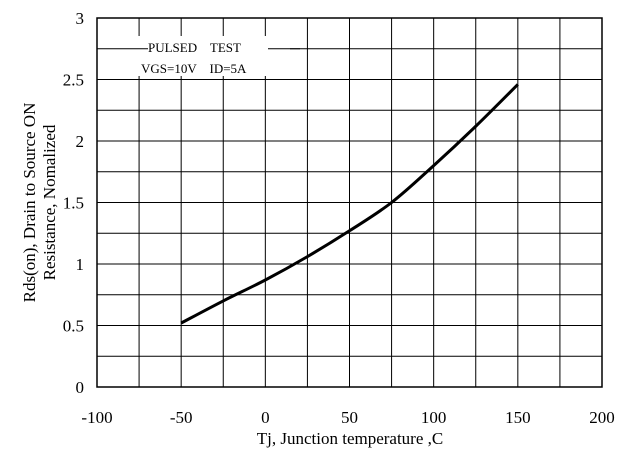  What do you see at coordinates (194, 47) in the screenshot?
I see `annotation-pulsed-test: PULSED TEST` at bounding box center [194, 47].